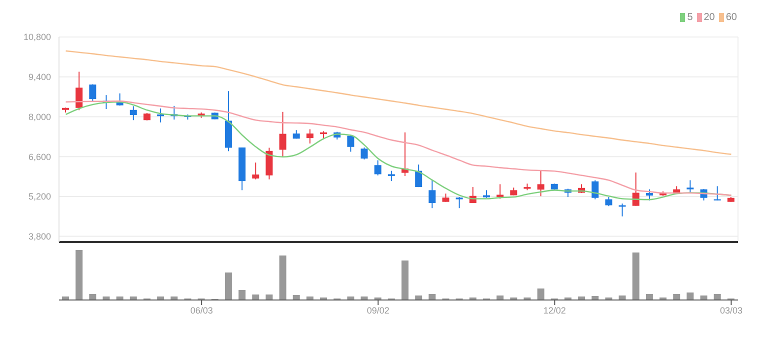 This screenshot has width=777, height=337. Describe the element at coordinates (39, 117) in the screenshot. I see `y-tick-label: 8,000` at that location.